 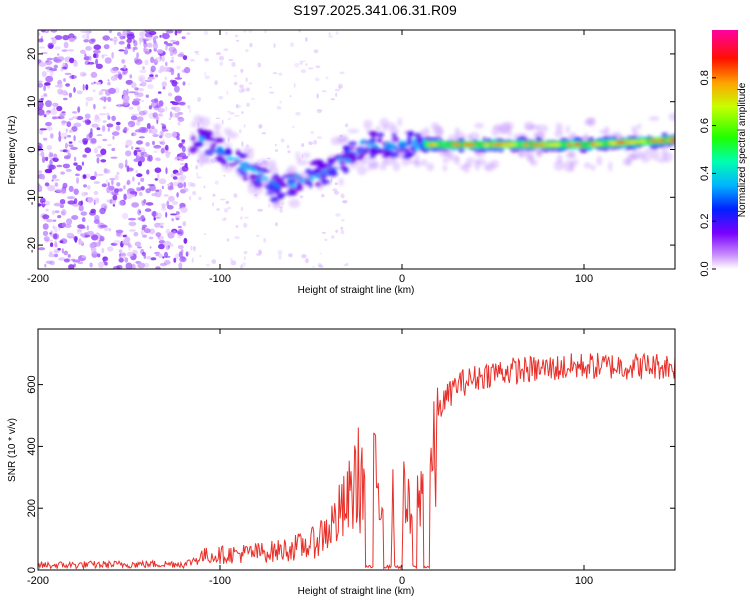 I want to click on spectrogram-y-tick-label: 10, so click(x=32, y=102).